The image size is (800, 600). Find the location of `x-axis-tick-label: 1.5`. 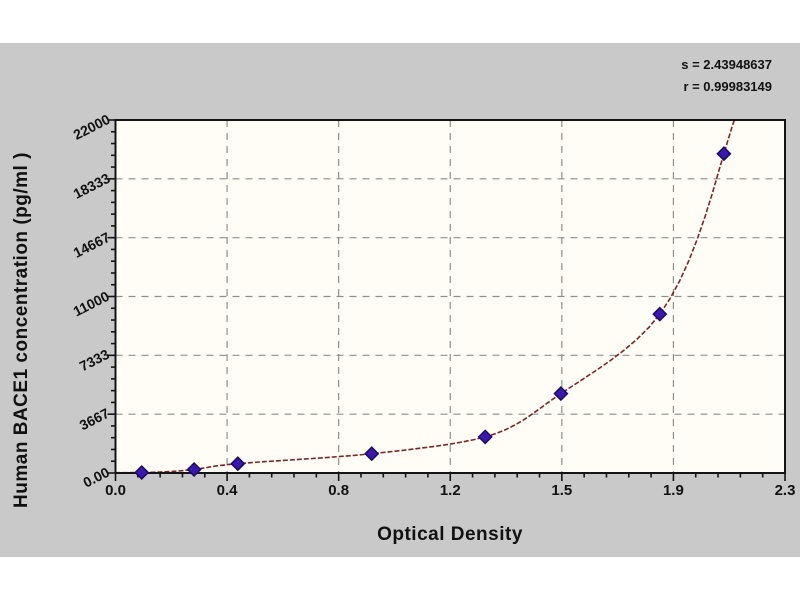

x-axis-tick-label: 1.5 is located at coordinates (562, 490).